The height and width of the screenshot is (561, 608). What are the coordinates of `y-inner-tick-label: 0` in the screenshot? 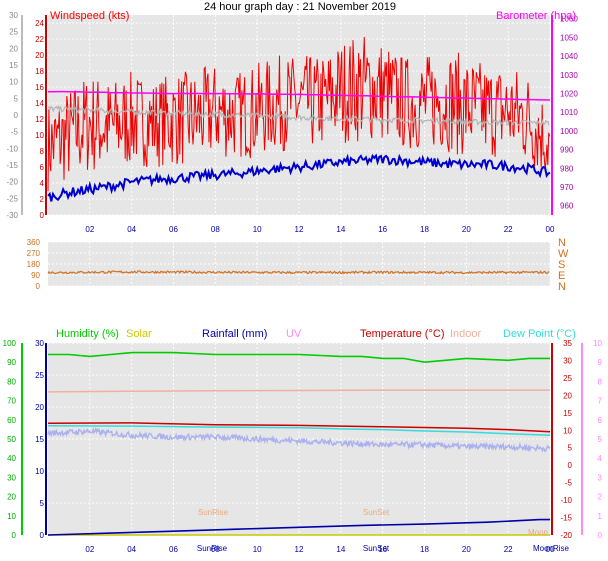 It's located at (42, 215).